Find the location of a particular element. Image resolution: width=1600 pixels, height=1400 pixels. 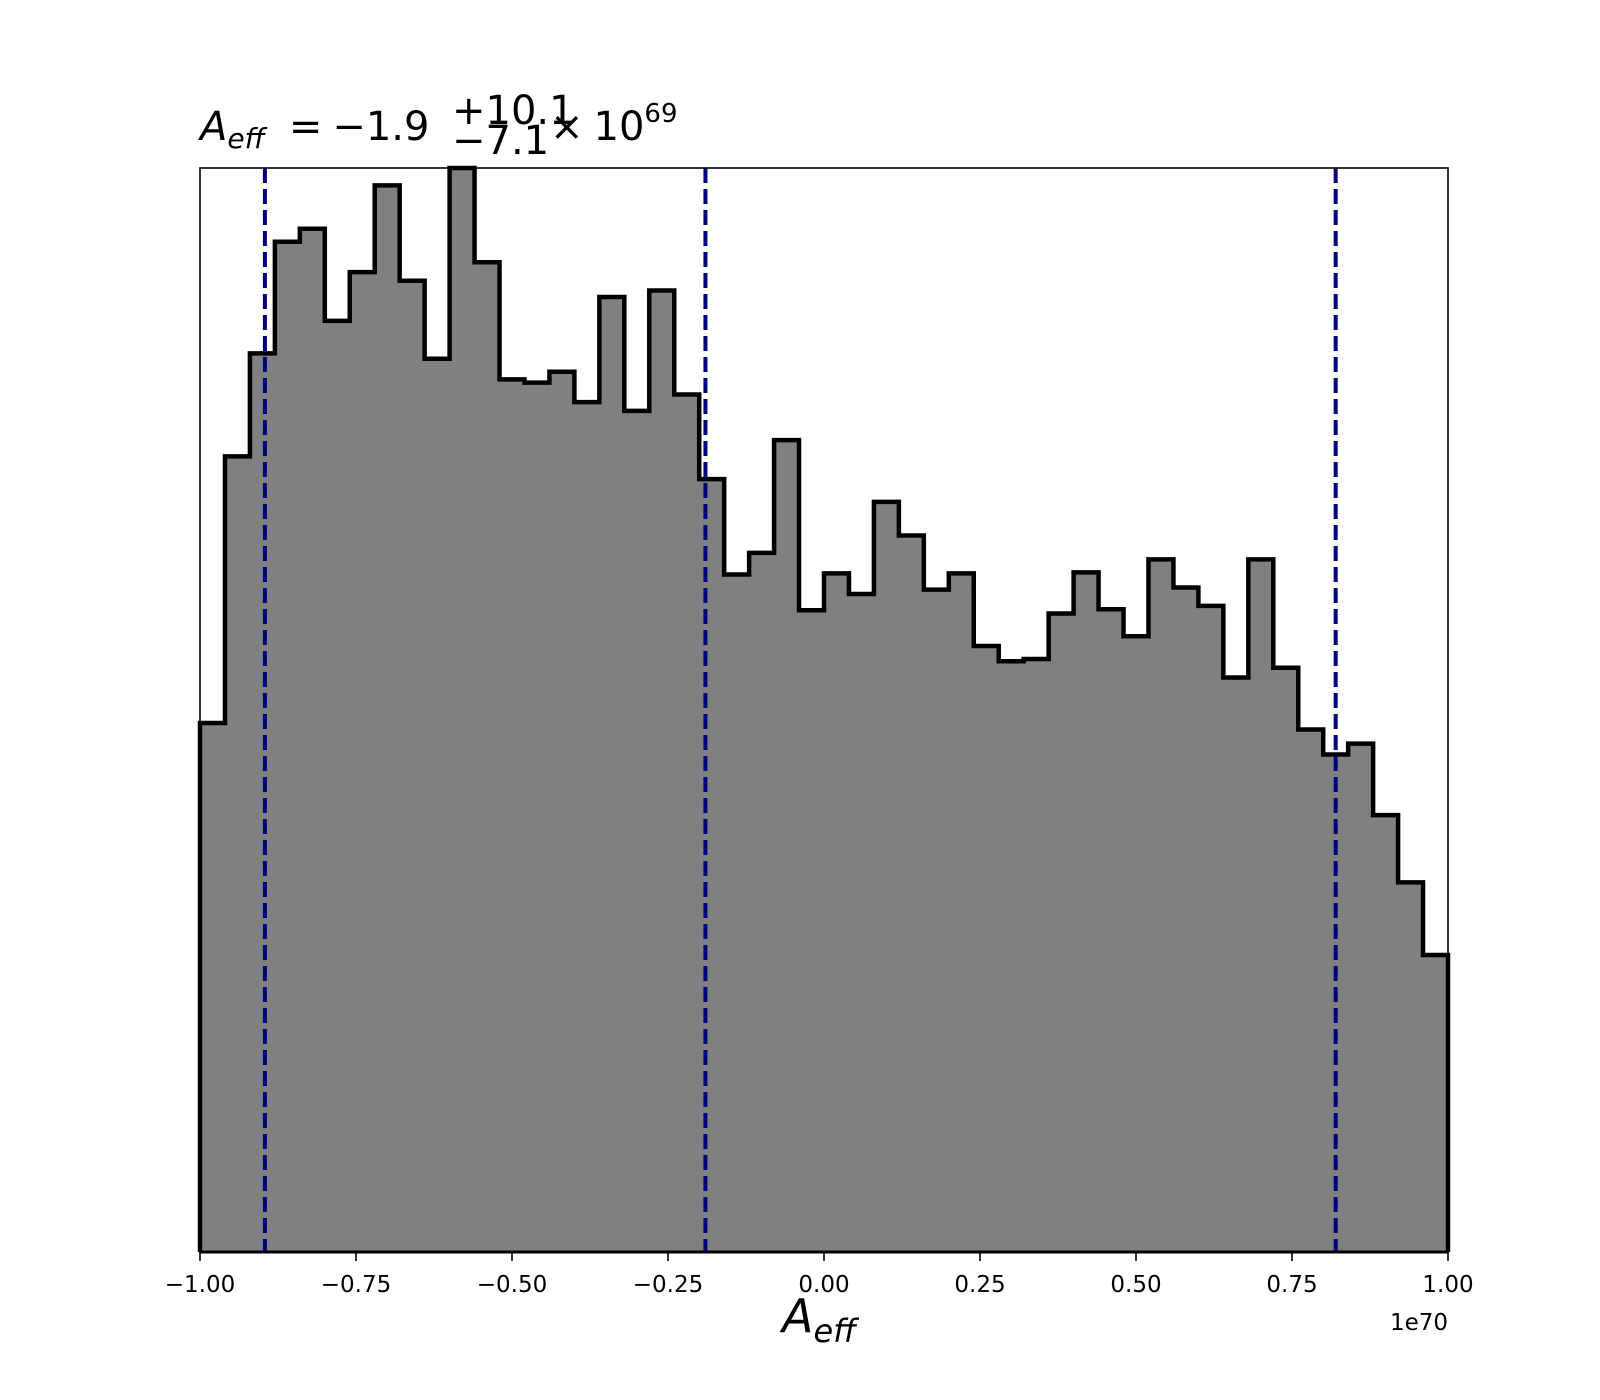

title-multiplier: × 1069 is located at coordinates (614, 124).